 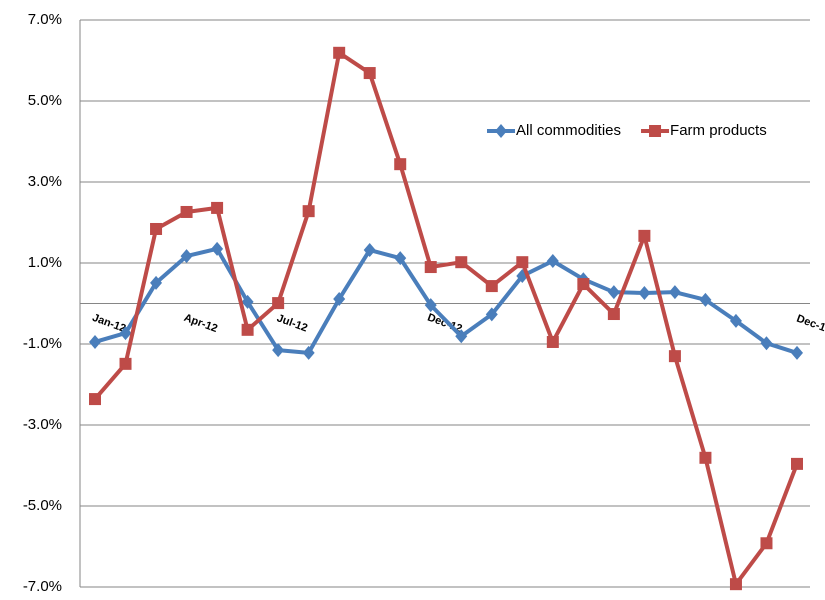 I want to click on y-tick-label: 3.0%, so click(x=45, y=181).